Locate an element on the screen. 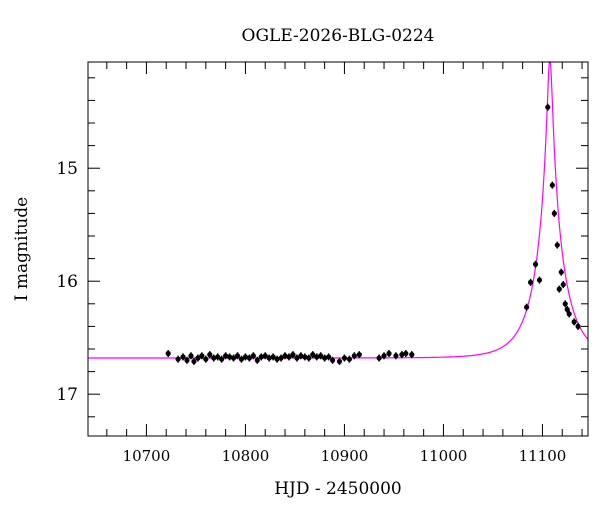 The image size is (600, 516). x-tick-label: 11000 is located at coordinates (444, 456).